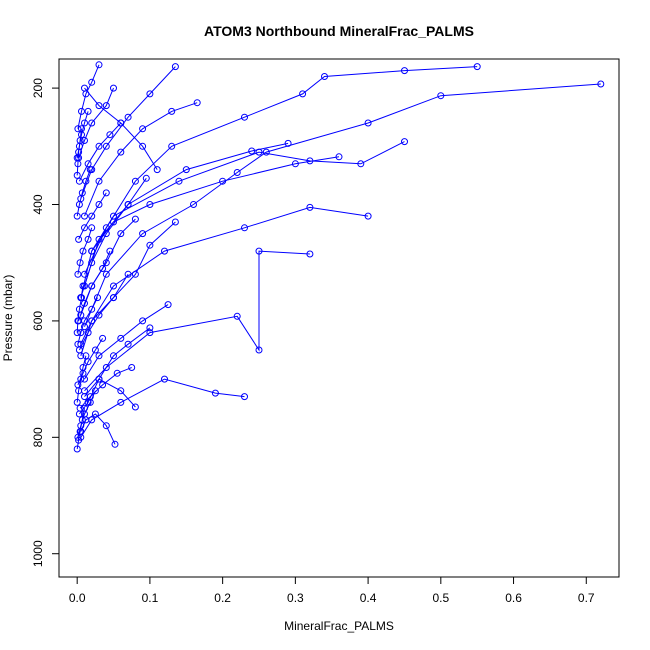  Describe the element at coordinates (38, 321) in the screenshot. I see `y-tick-label: 600` at that location.